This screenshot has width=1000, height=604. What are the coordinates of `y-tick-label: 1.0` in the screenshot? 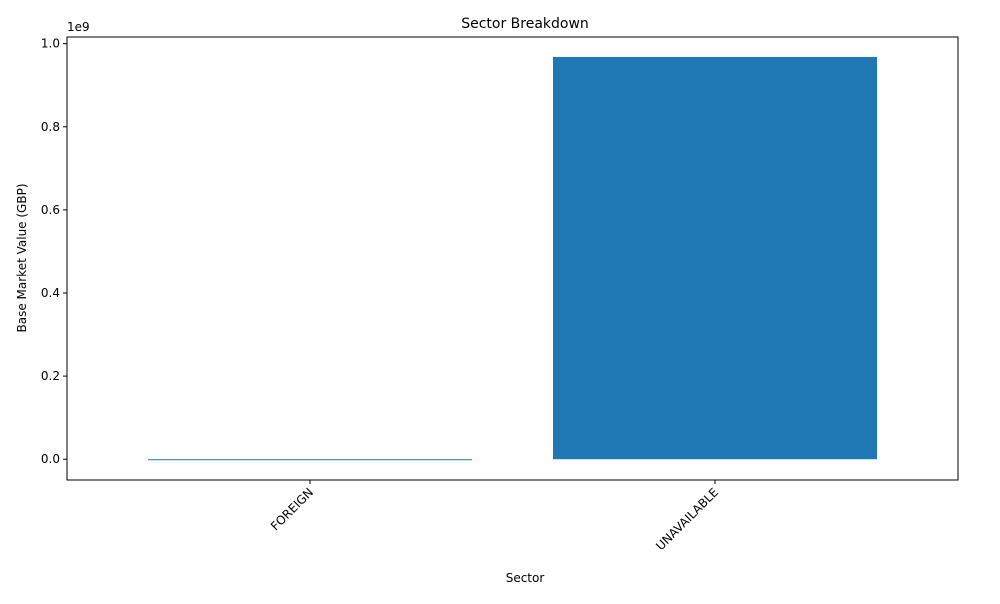 It's located at (50, 44).